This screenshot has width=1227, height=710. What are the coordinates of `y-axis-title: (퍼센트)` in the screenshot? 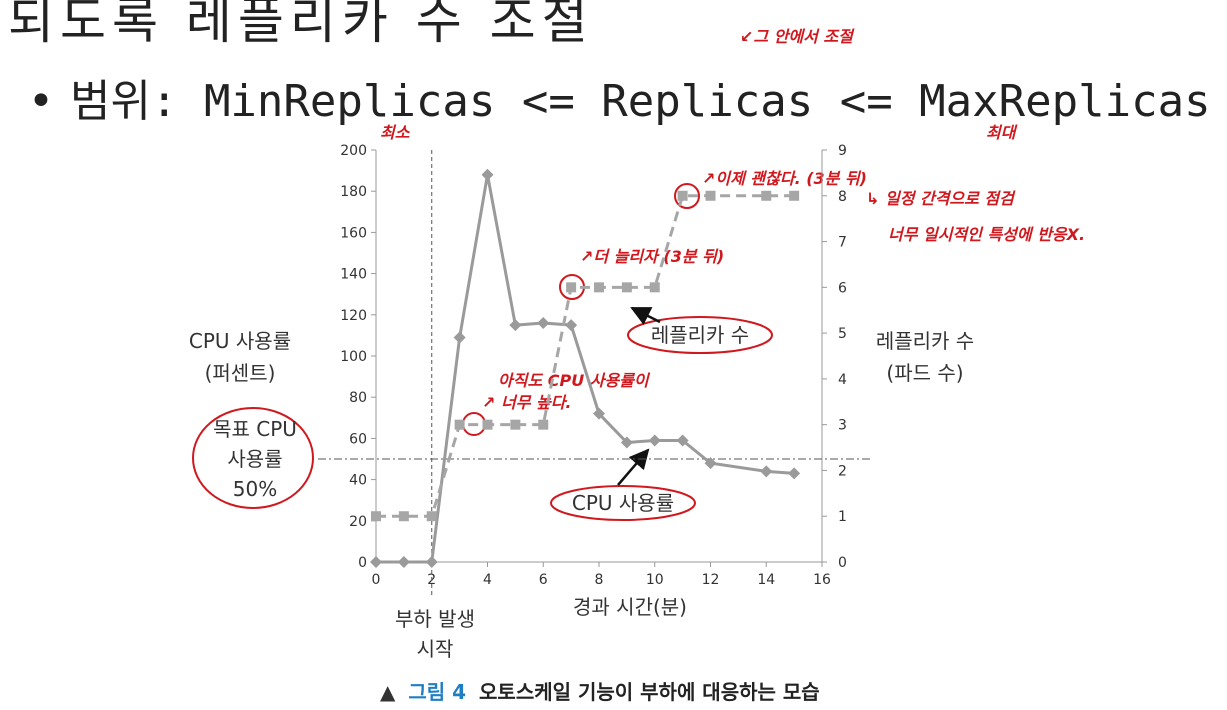 It's located at (240, 373).